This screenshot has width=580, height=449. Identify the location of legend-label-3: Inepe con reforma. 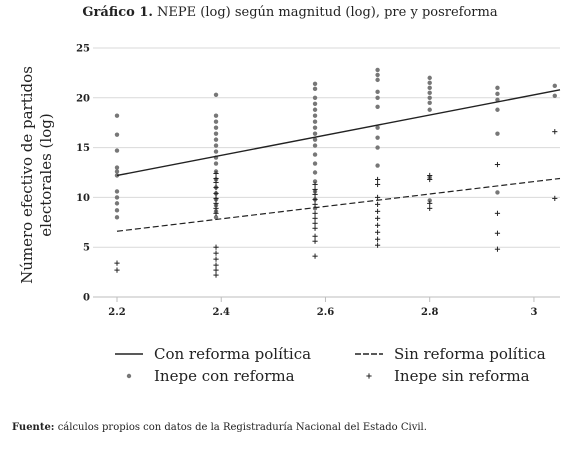
(224, 376).